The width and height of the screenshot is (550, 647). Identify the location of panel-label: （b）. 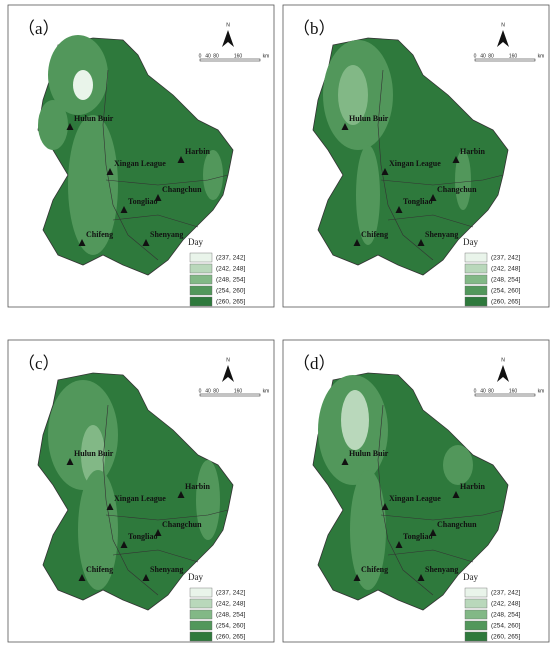
(314, 28).